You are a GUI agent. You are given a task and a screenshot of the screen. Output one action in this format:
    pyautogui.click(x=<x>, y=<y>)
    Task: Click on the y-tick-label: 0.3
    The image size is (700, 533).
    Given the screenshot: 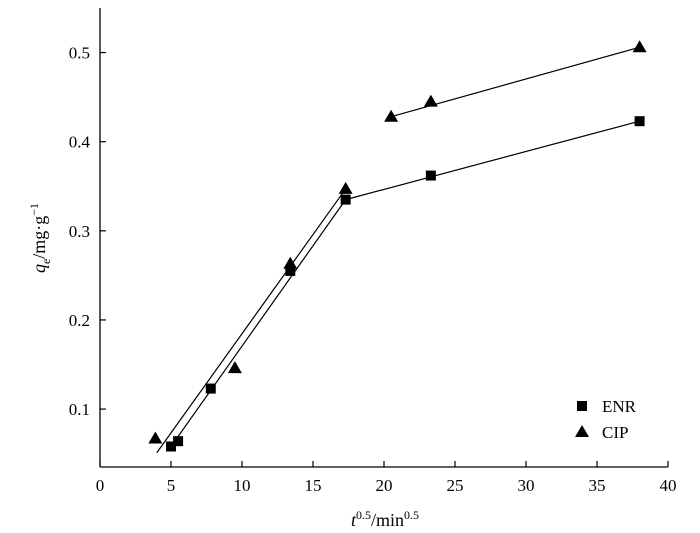 What is the action you would take?
    pyautogui.click(x=79, y=231)
    